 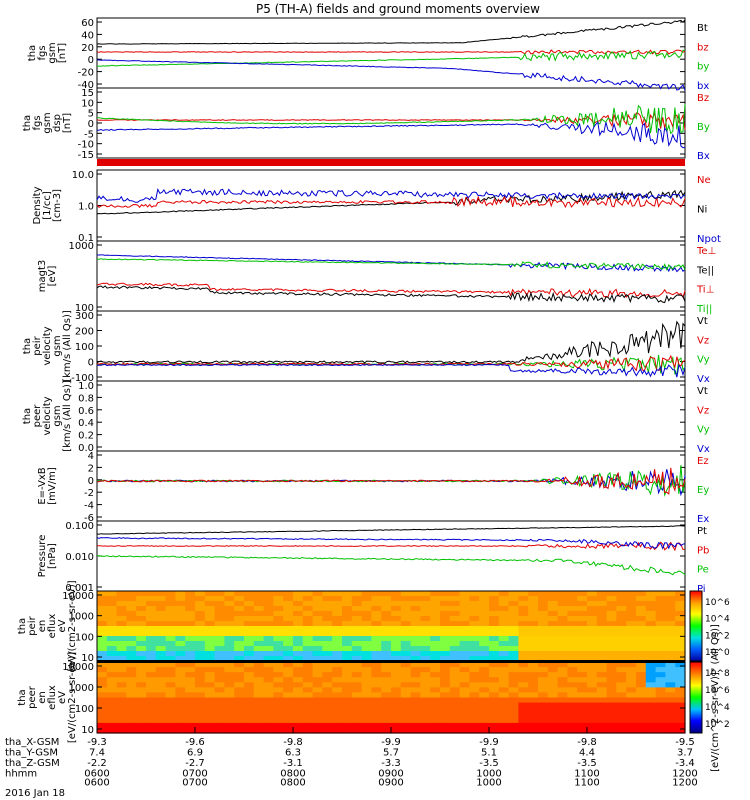 I want to click on panel-4: 1000 100 magt3[eV] Te⊥ Te|| Ti⊥ Ti||, so click(x=376, y=277).